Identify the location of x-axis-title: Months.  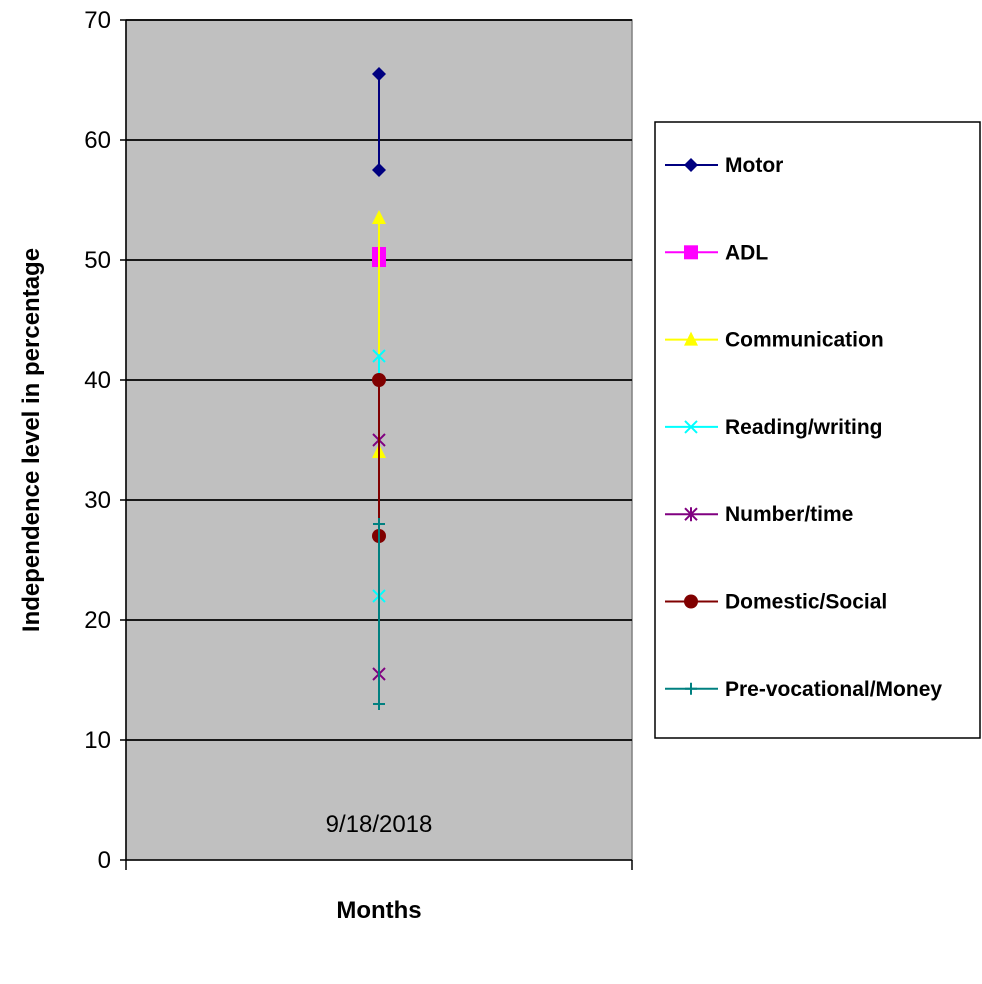
(378, 910).